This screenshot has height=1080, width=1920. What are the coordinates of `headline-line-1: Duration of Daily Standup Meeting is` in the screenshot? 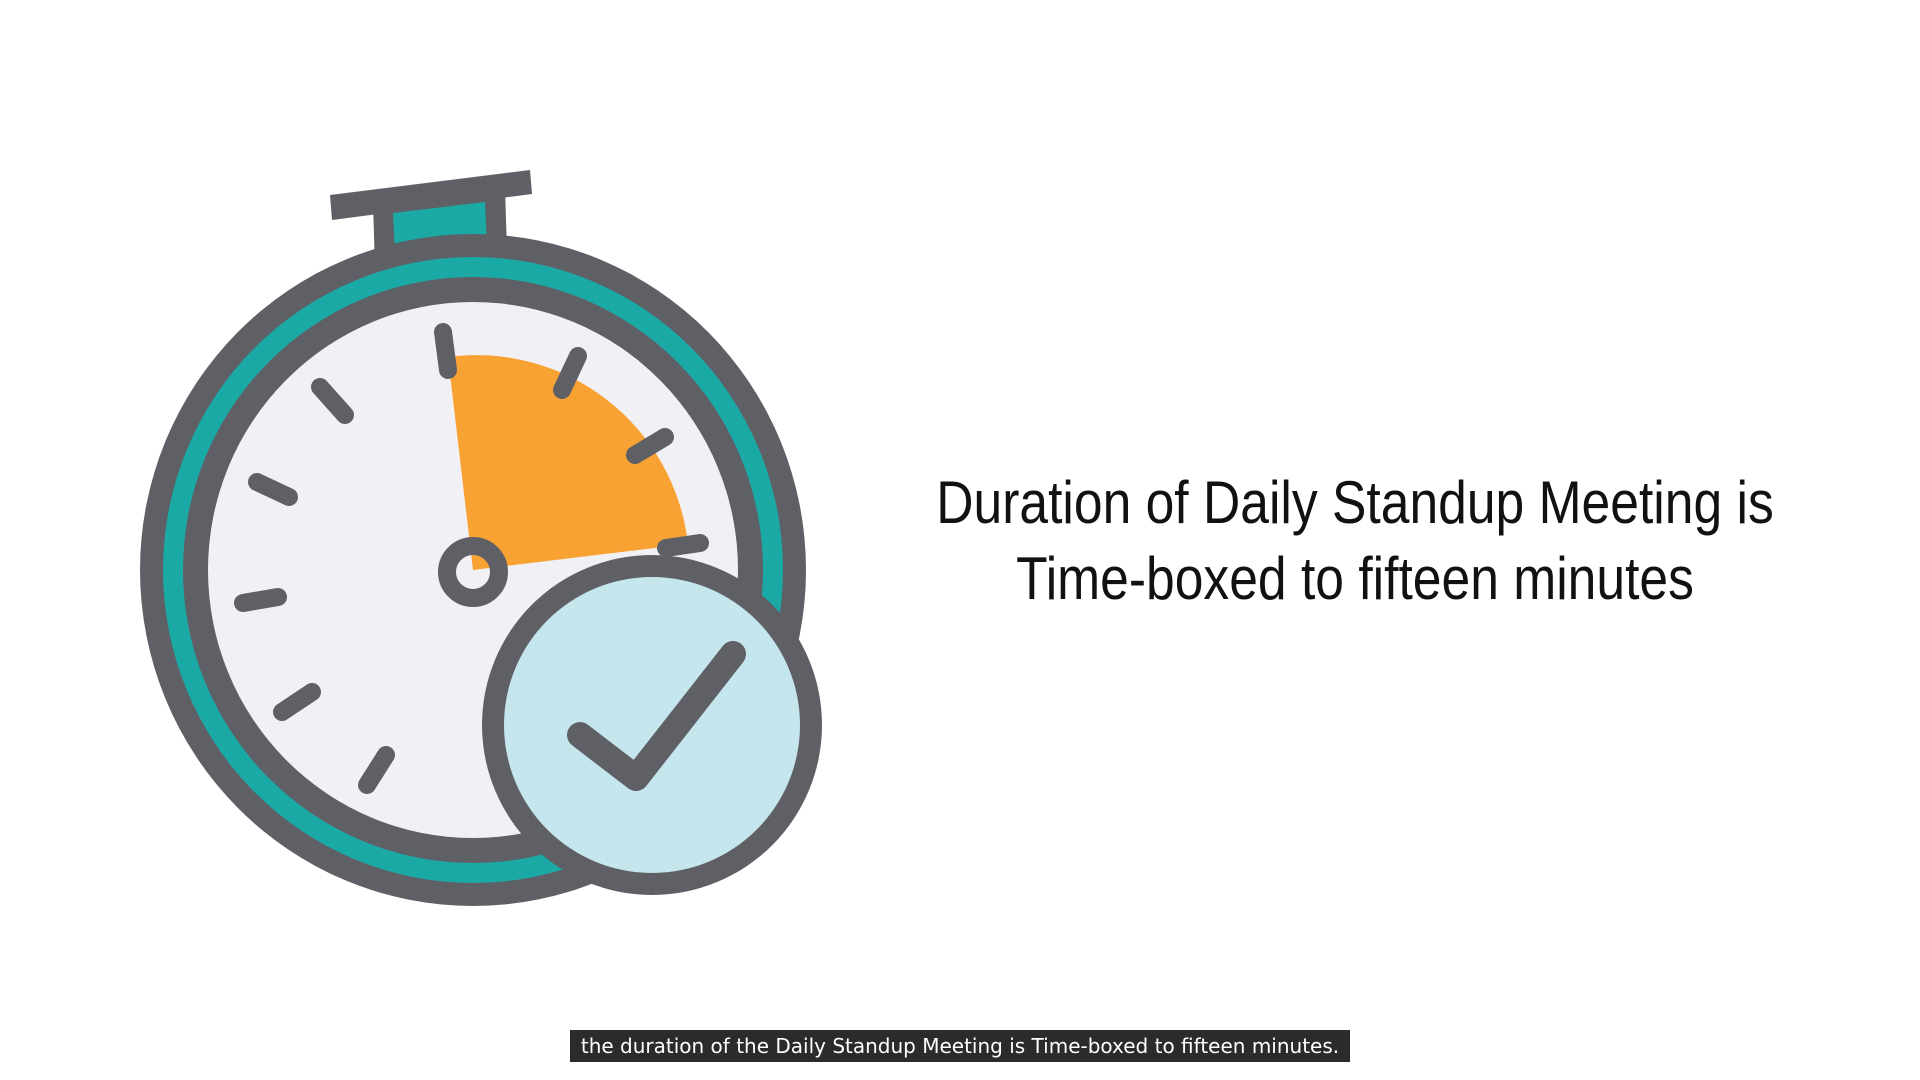 It's located at (1355, 502).